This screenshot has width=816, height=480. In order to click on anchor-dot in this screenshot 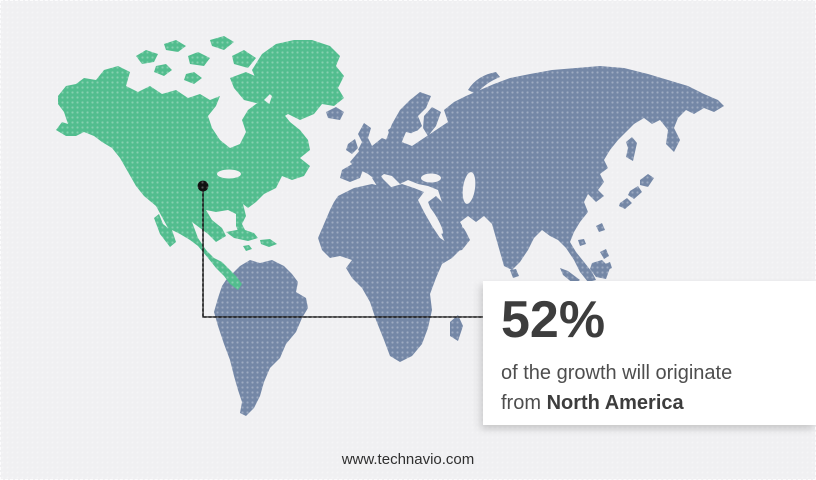, I will do `click(203, 186)`.